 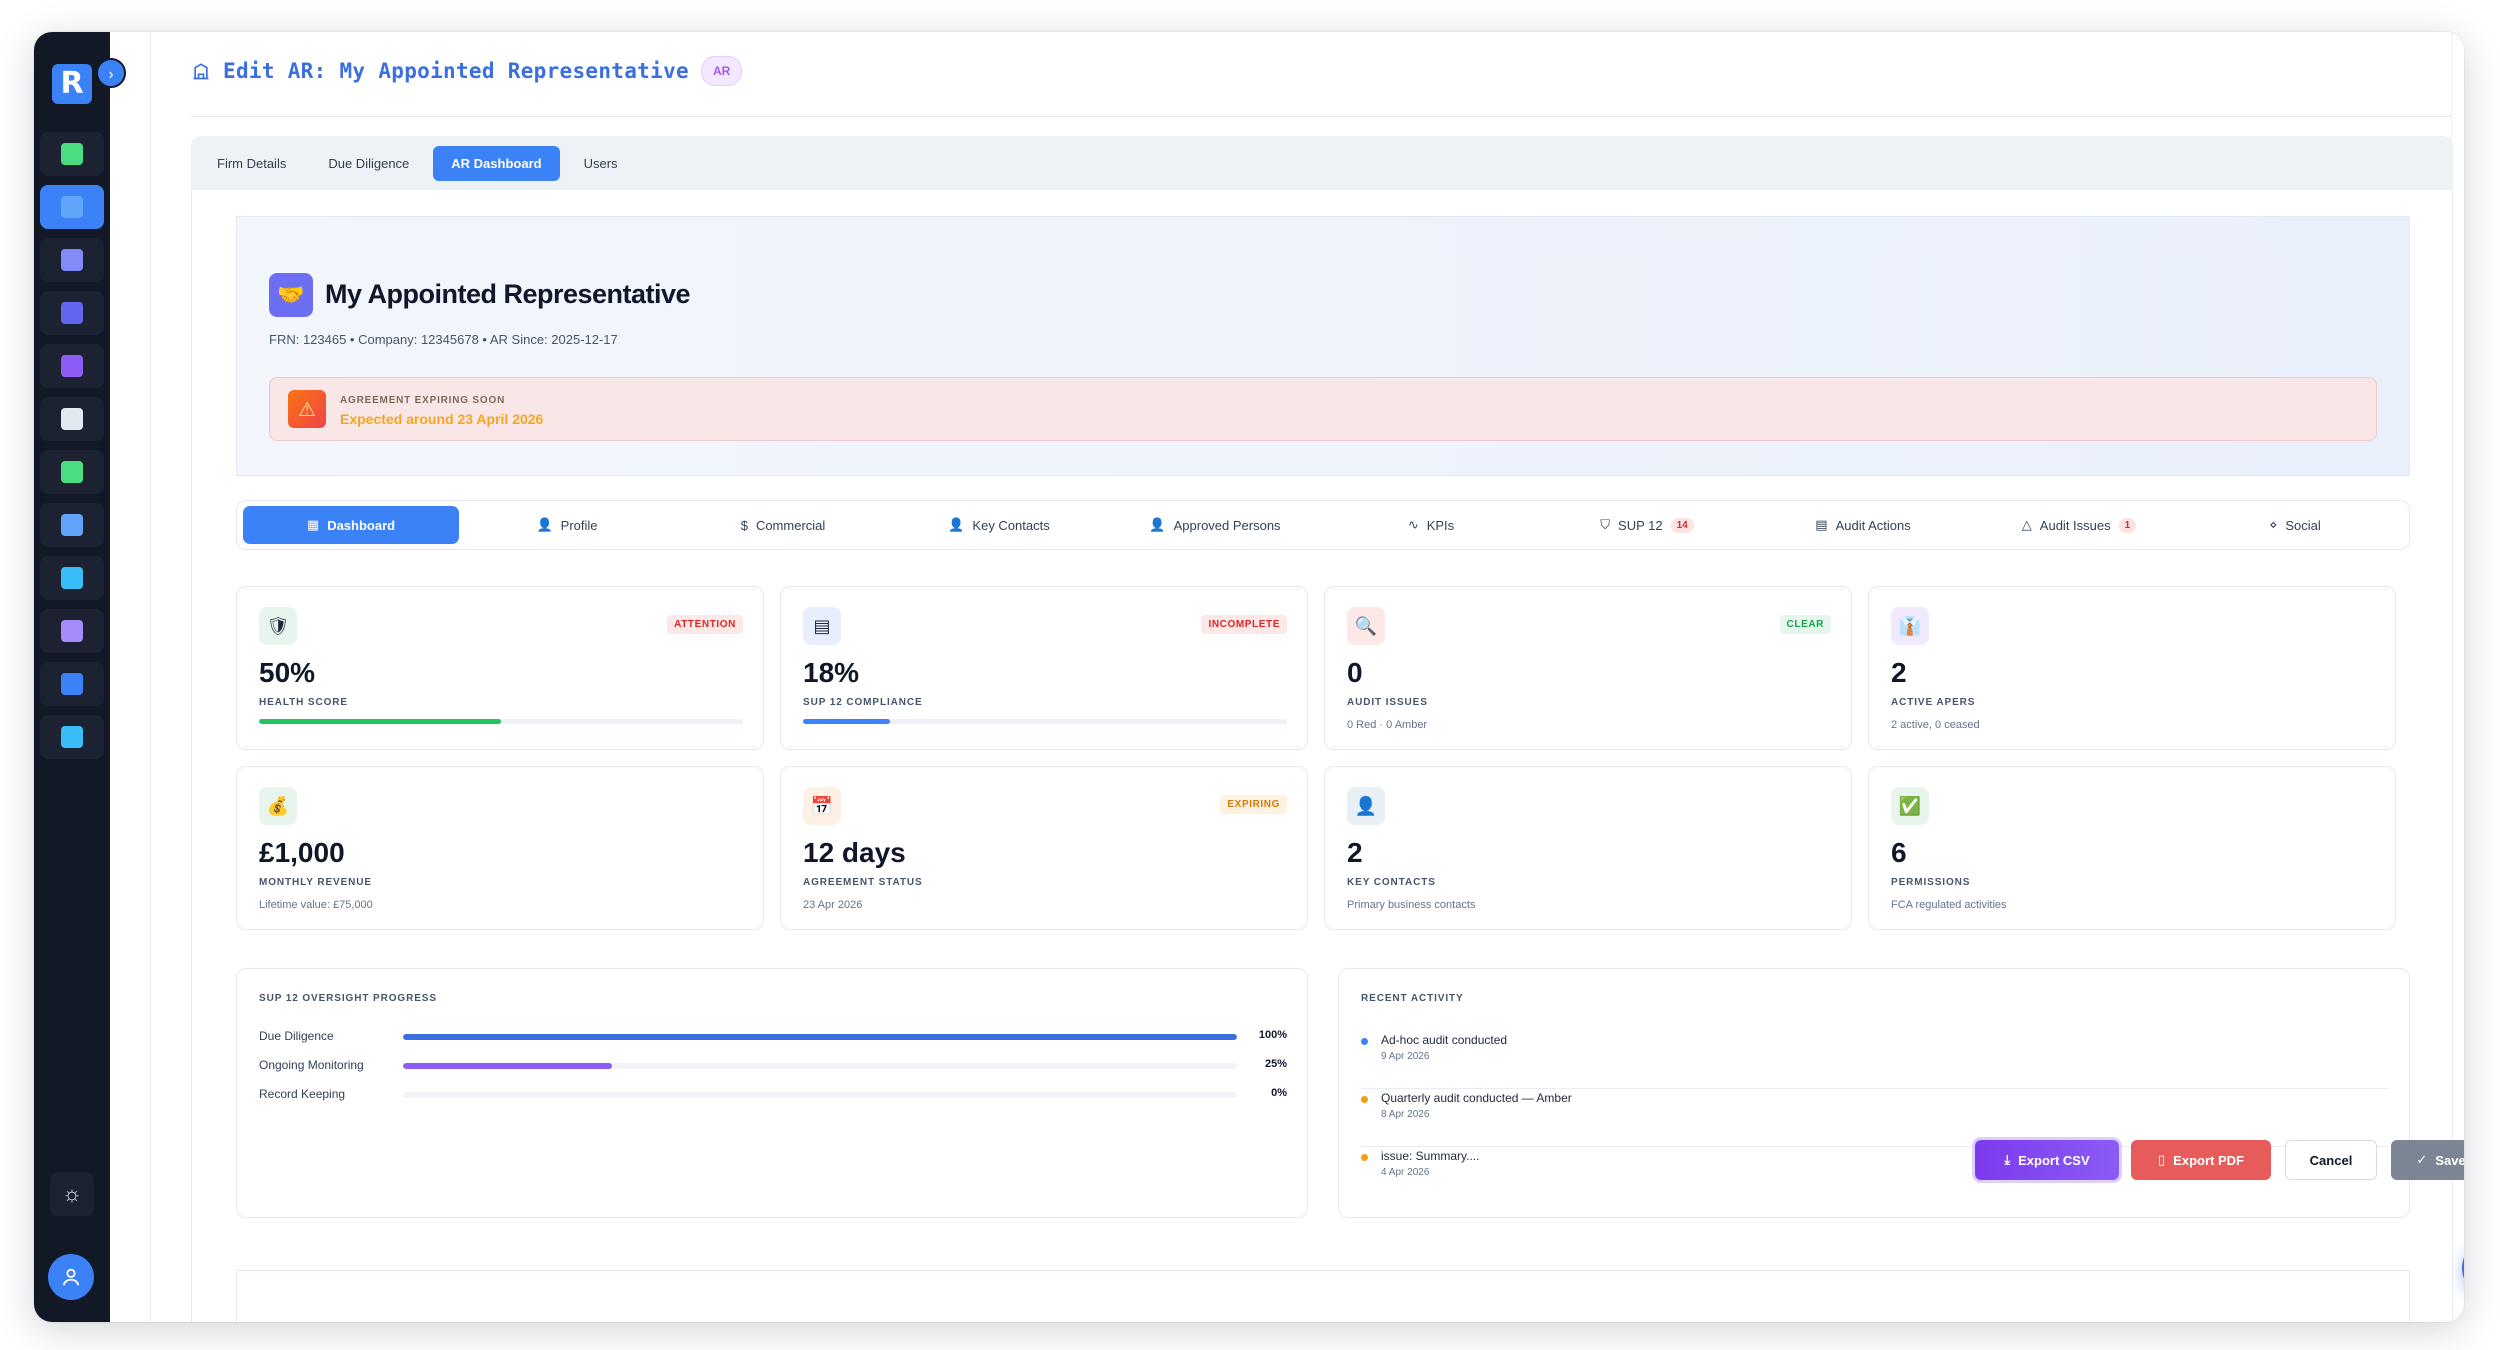 I want to click on metric-icon: 🔍, so click(x=1366, y=626).